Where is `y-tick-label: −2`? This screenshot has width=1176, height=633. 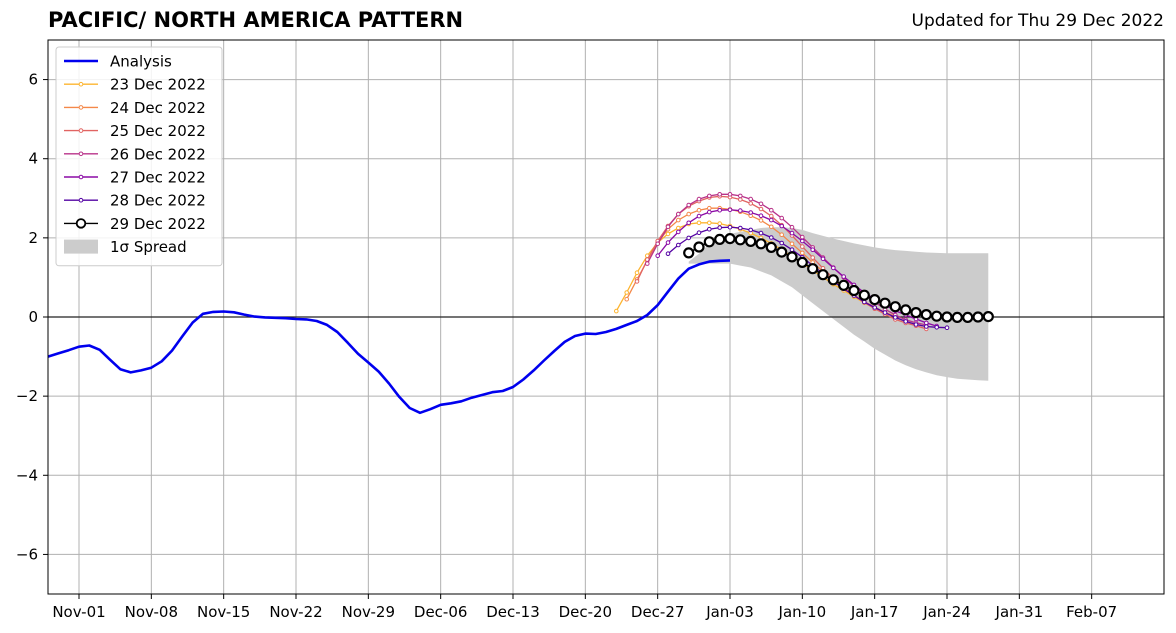 y-tick-label: −2 is located at coordinates (27, 396).